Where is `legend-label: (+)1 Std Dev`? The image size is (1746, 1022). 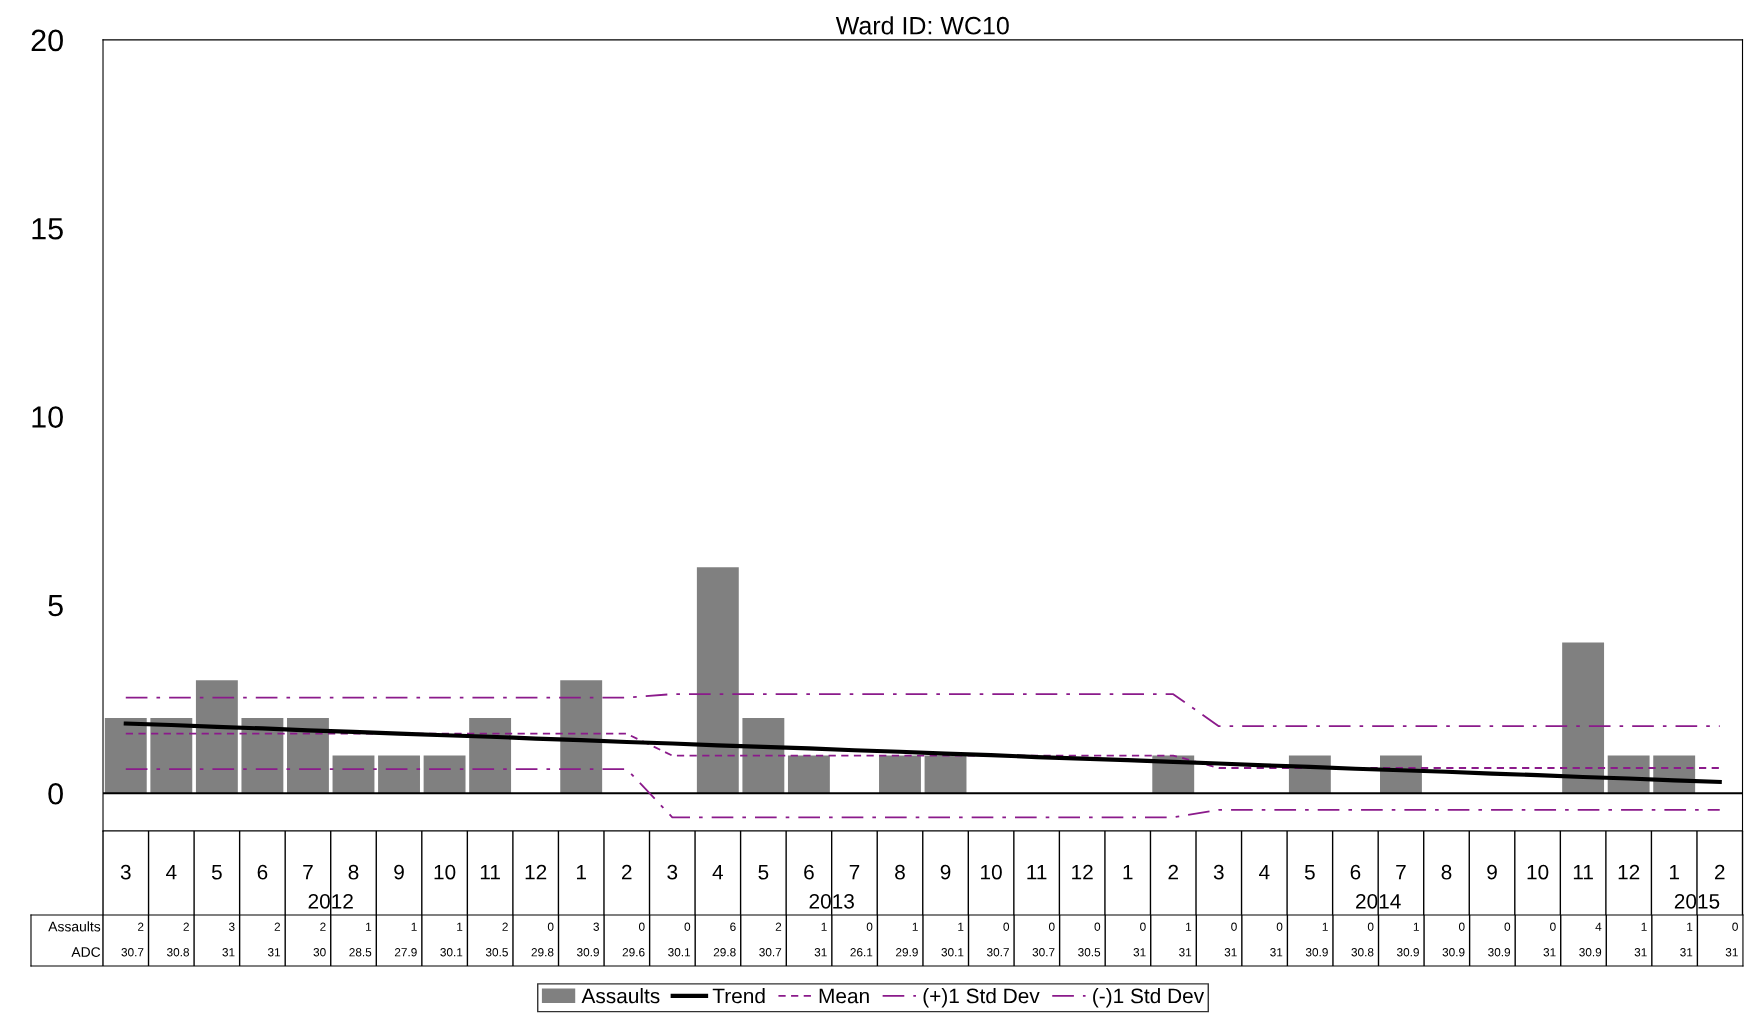 legend-label: (+)1 Std Dev is located at coordinates (981, 998).